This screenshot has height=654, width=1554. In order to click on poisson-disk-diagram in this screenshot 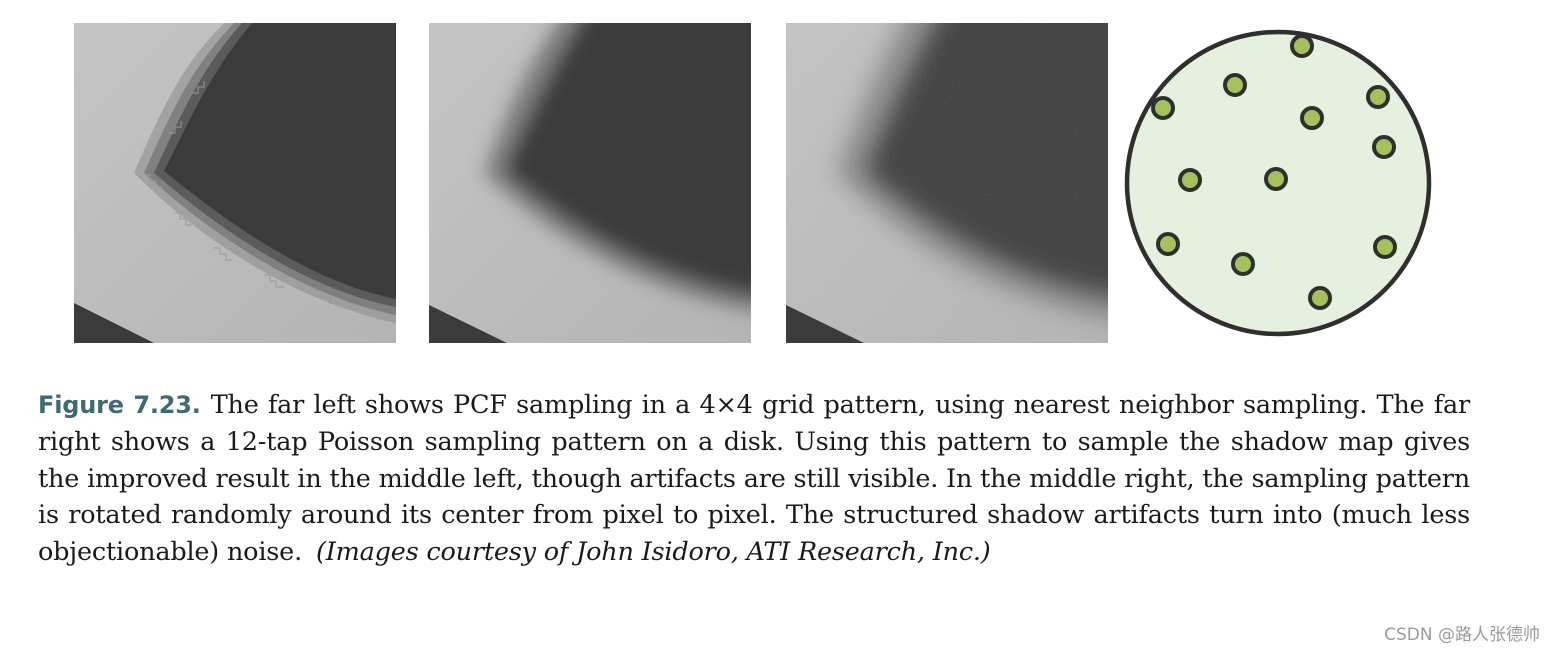, I will do `click(1278, 183)`.